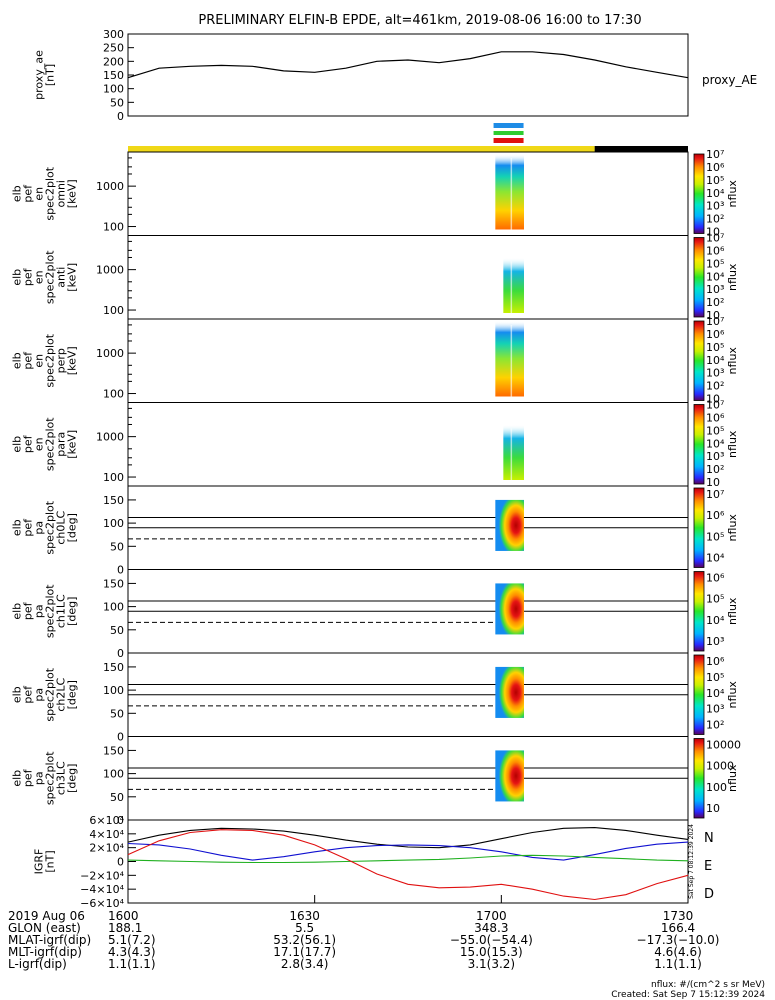 This screenshot has height=1000, width=775. I want to click on ylabel-line: [deg], so click(72, 527).